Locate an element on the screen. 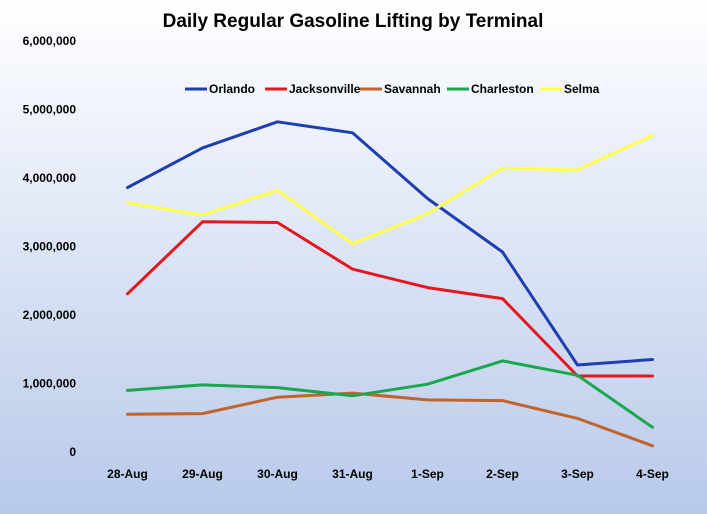 The image size is (707, 514). x-tick-label: 29-Aug is located at coordinates (202, 474).